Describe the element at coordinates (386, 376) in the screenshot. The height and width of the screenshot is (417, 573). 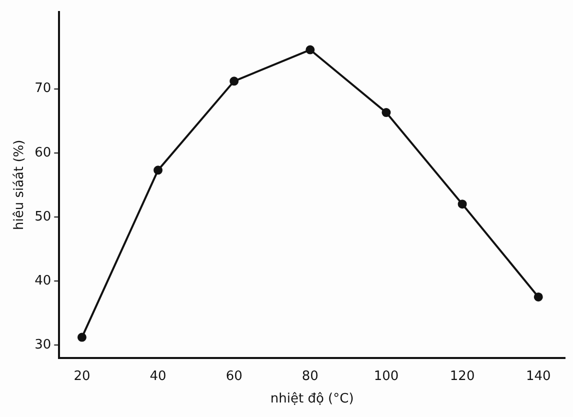
I see `x-tick-label: 100` at that location.